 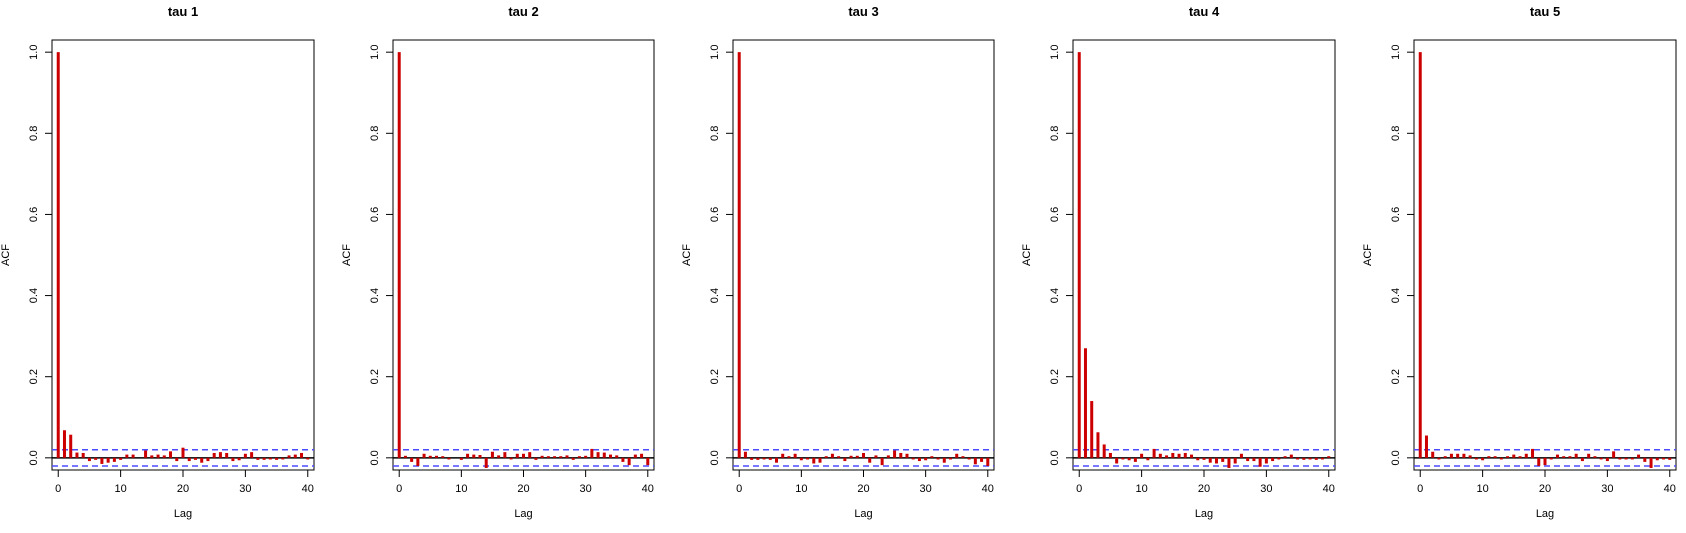 What do you see at coordinates (1545, 11) in the screenshot?
I see `panel-title: tau 5` at bounding box center [1545, 11].